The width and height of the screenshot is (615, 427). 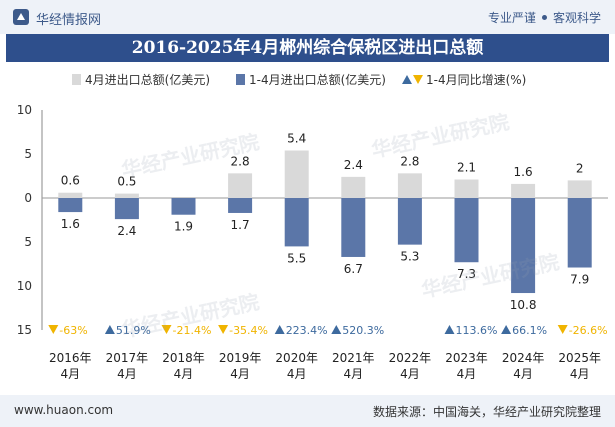 What do you see at coordinates (147, 79) in the screenshot?
I see `legend-label-1: 4月进出口总额(亿美元)` at bounding box center [147, 79].